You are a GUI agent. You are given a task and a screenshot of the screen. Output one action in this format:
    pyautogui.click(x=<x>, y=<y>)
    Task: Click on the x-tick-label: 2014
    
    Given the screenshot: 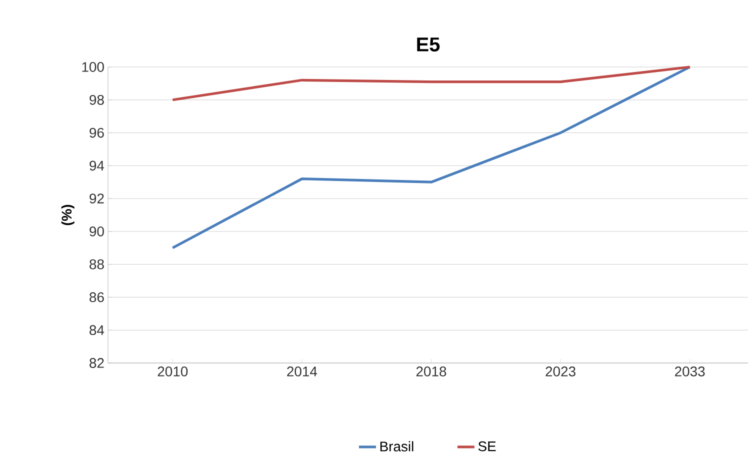 What is the action you would take?
    pyautogui.click(x=302, y=371)
    